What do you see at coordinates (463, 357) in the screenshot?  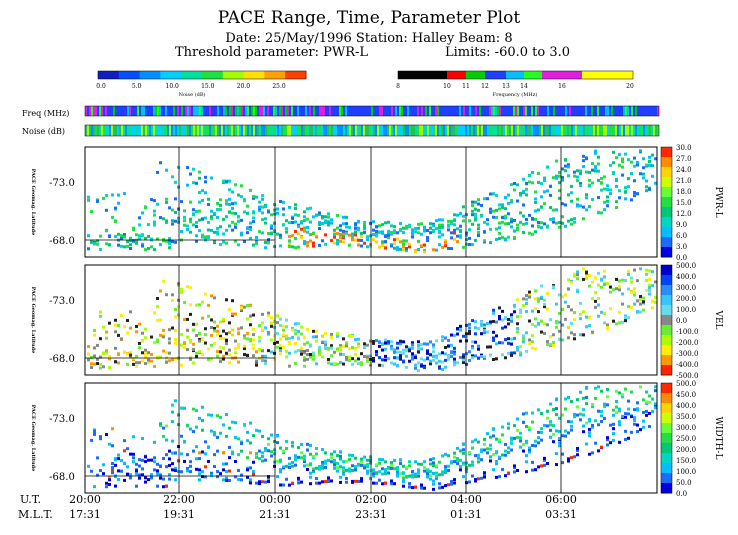 I see `vel-ground-scatter-cell` at bounding box center [463, 357].